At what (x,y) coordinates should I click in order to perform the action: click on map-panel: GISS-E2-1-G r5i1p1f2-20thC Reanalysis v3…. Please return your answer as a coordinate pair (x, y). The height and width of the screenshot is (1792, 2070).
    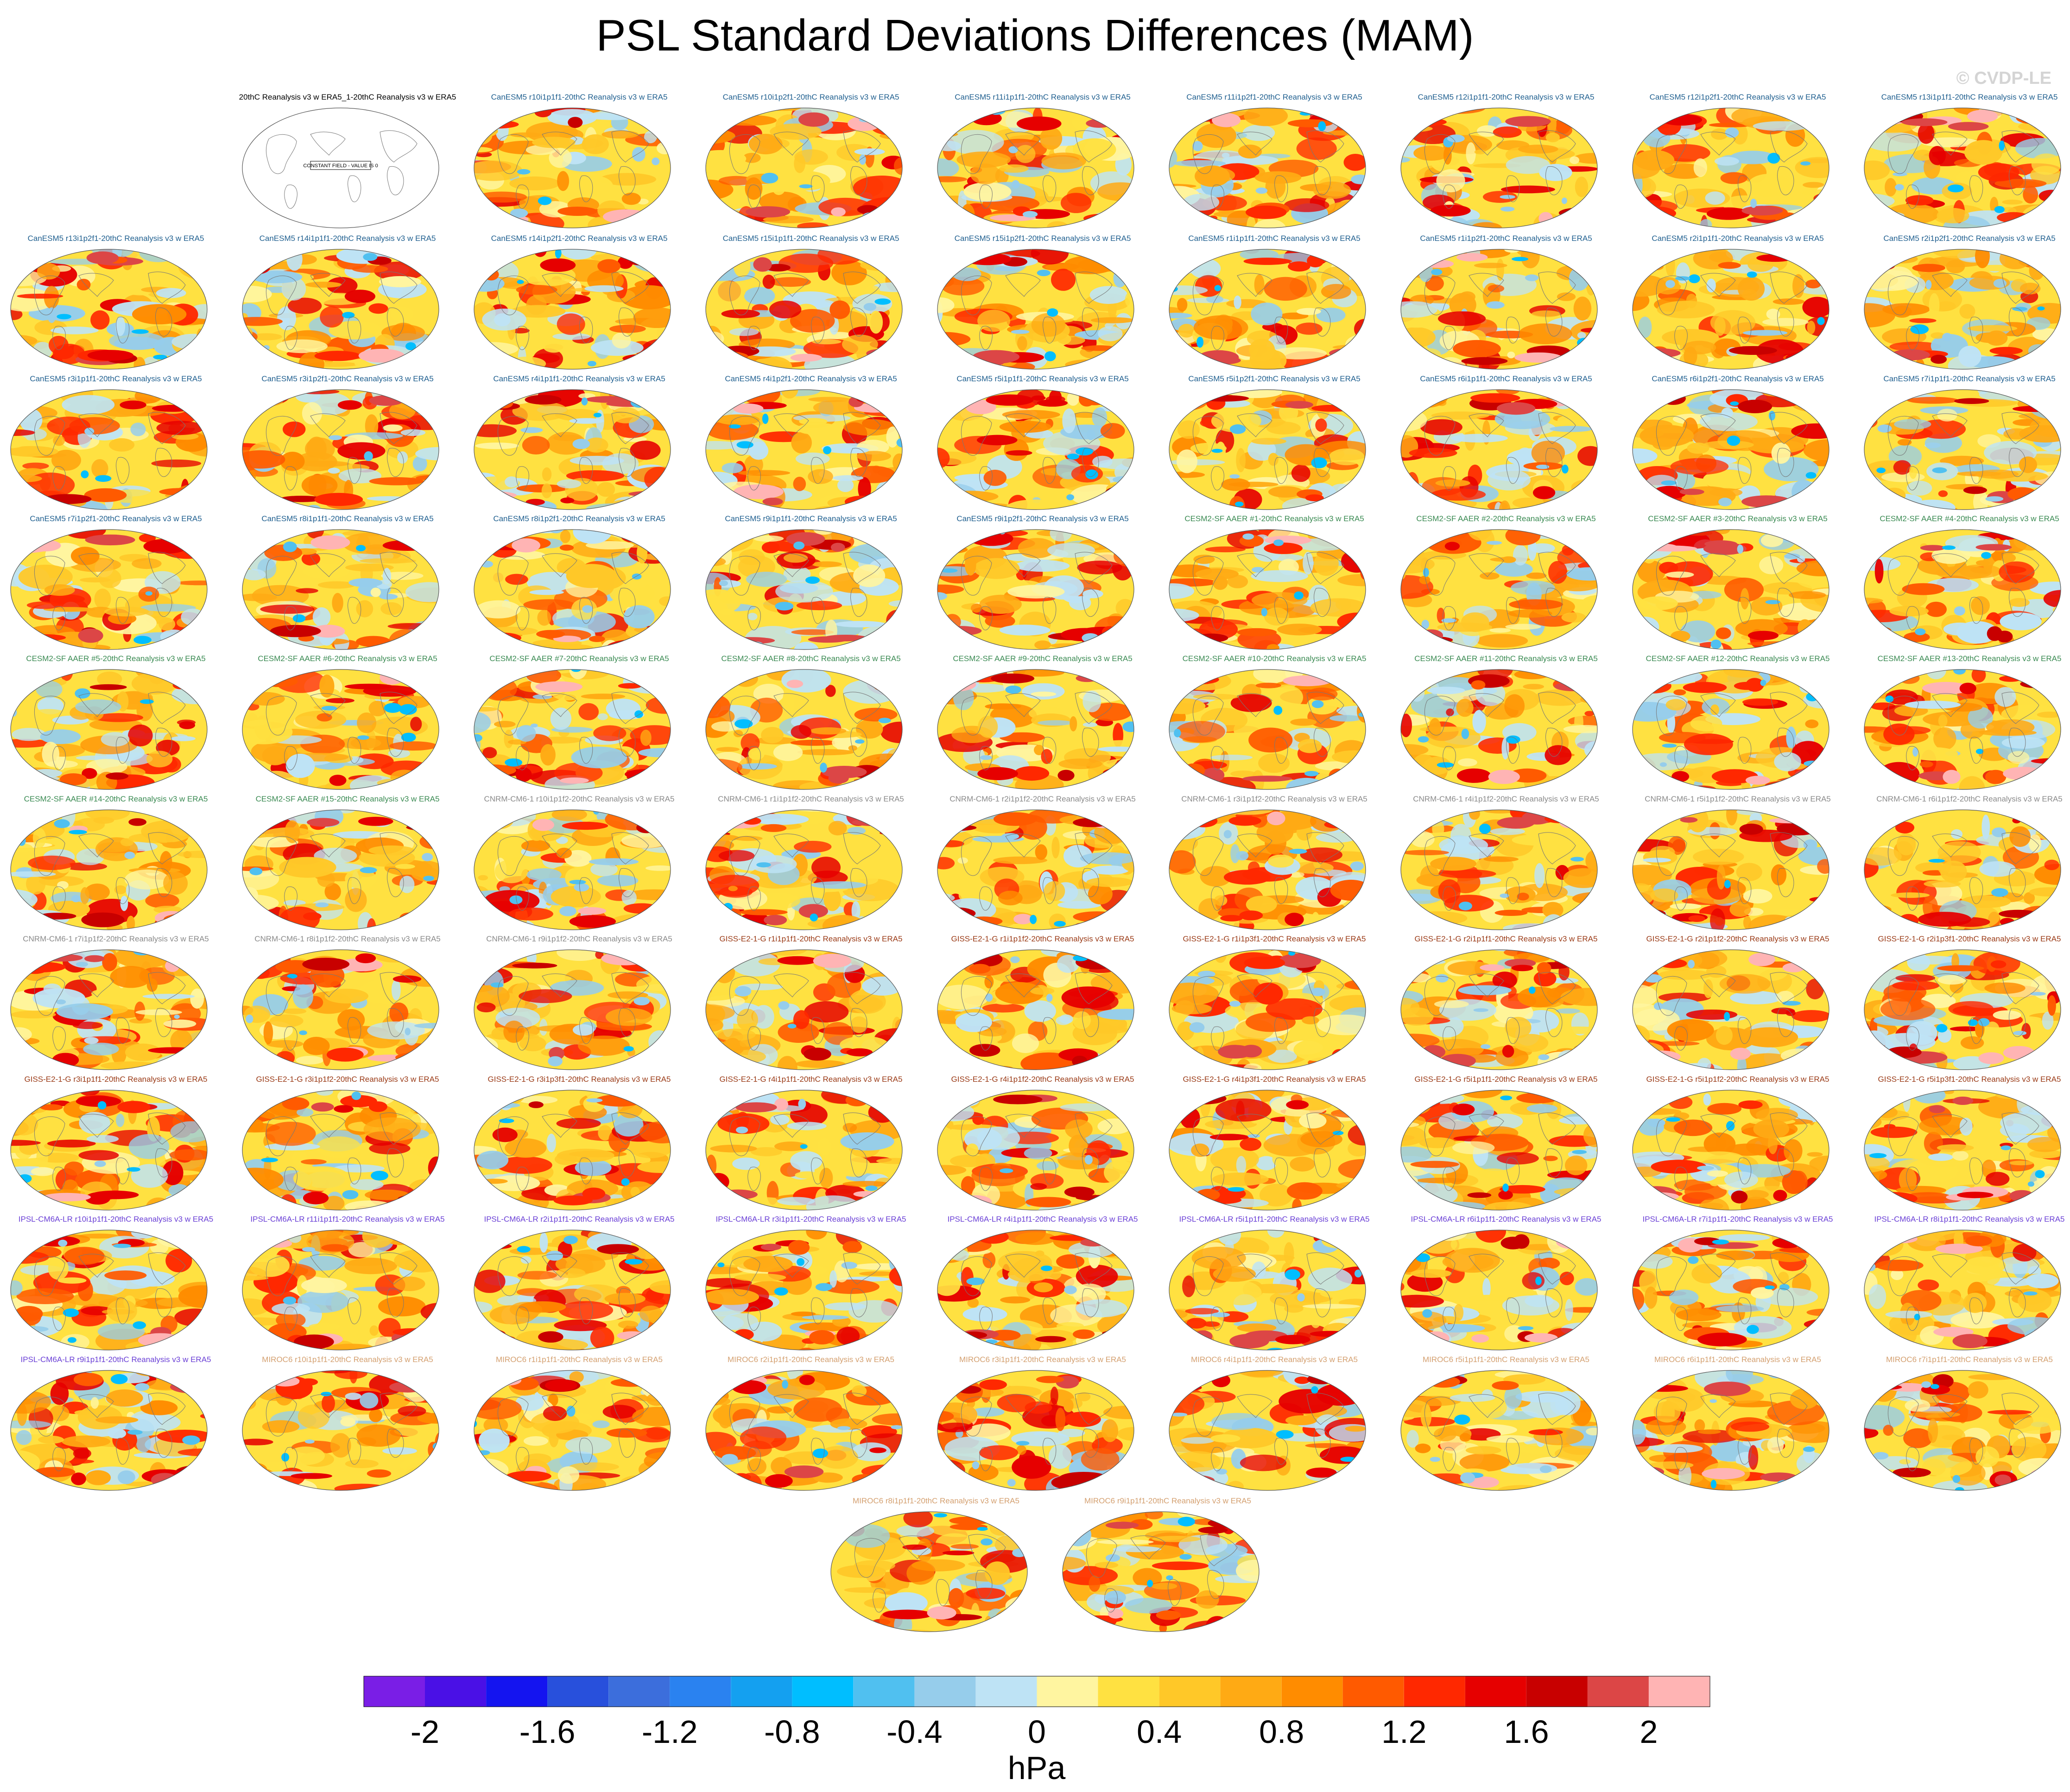
    Looking at the image, I should click on (1738, 1144).